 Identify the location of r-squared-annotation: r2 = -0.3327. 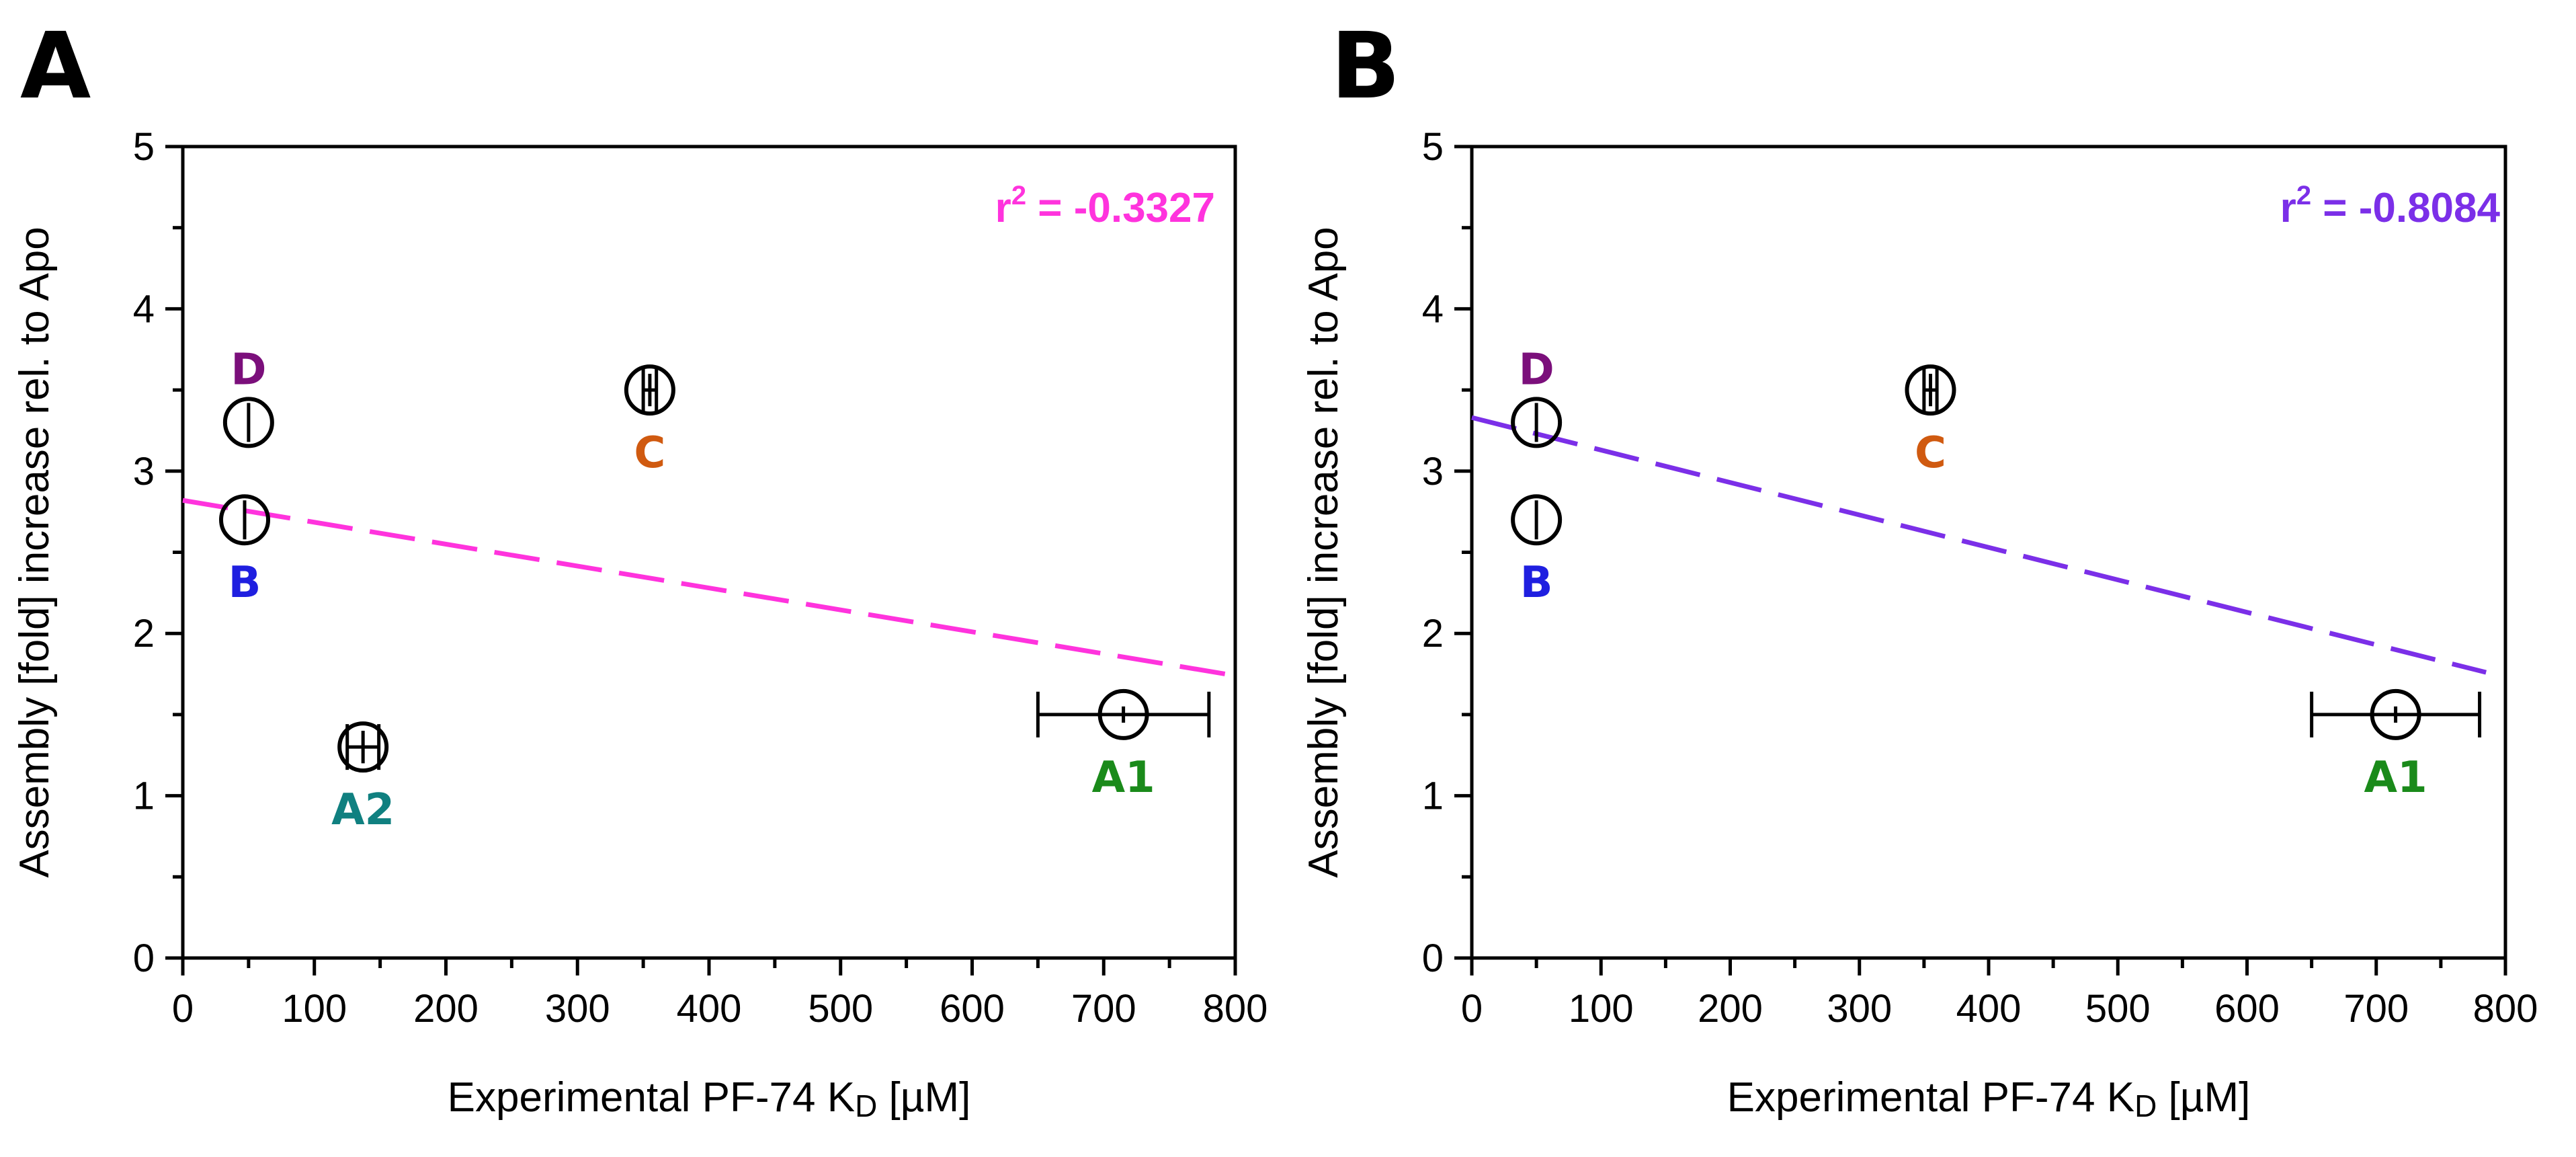
(1105, 206).